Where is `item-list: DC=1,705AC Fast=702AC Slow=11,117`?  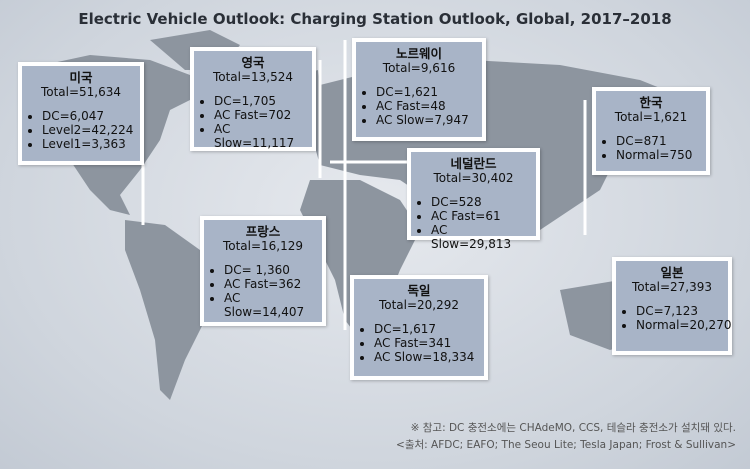
item-list: DC=1,705AC Fast=702AC Slow=11,117 is located at coordinates (253, 122).